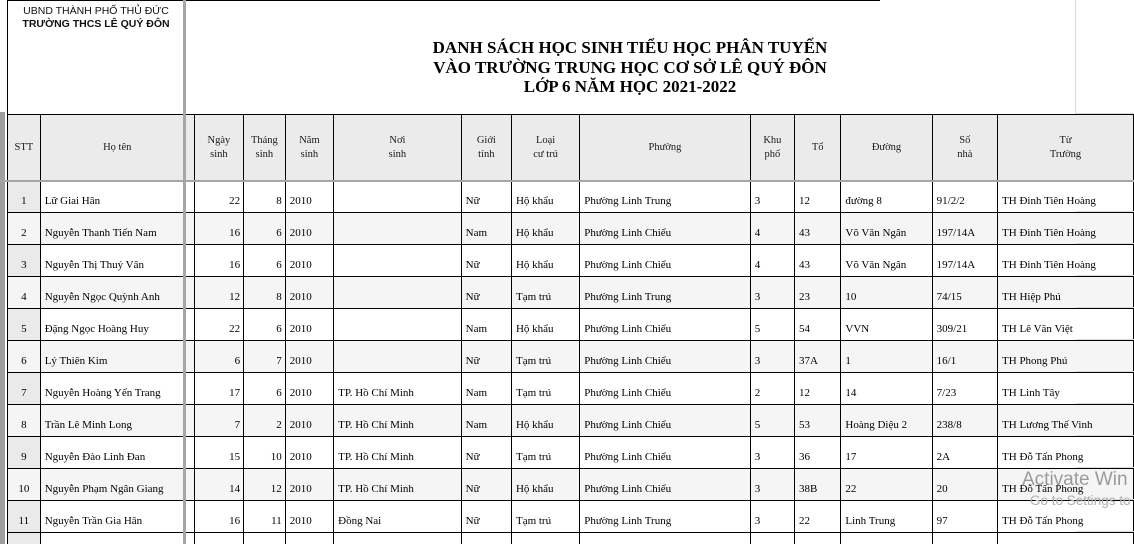  Describe the element at coordinates (219, 484) in the screenshot. I see `cell-ngay_sinh: 14` at that location.